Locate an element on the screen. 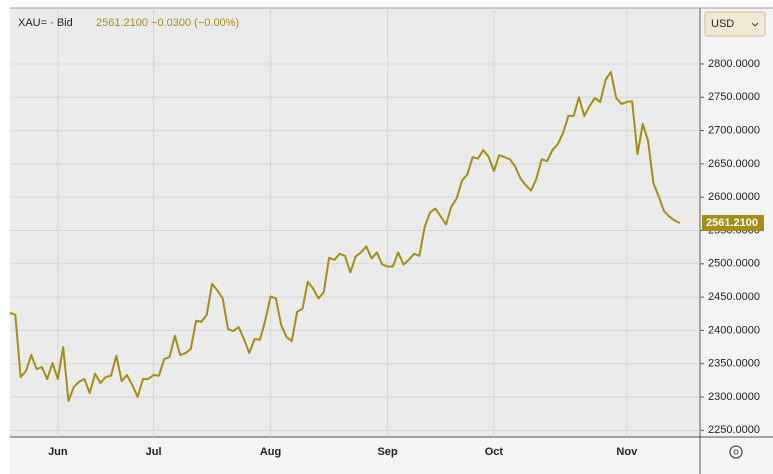 The width and height of the screenshot is (773, 474). currency: USD is located at coordinates (722, 24).